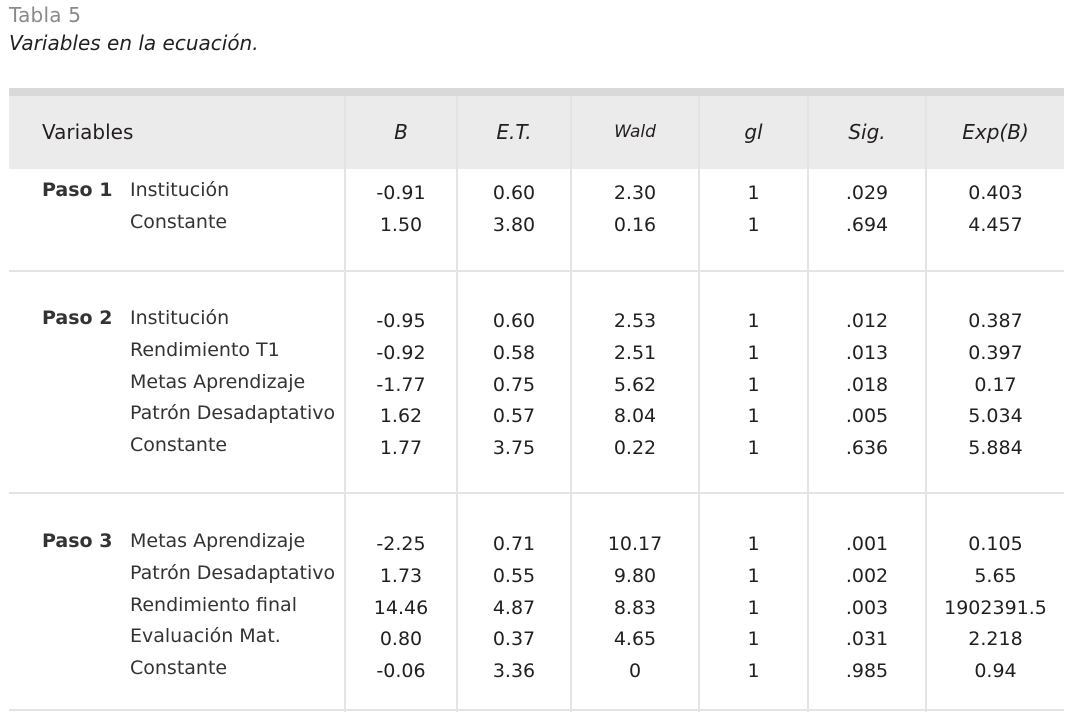 The width and height of the screenshot is (1072, 723). What do you see at coordinates (401, 671) in the screenshot?
I see `cell-b: -0.06` at bounding box center [401, 671].